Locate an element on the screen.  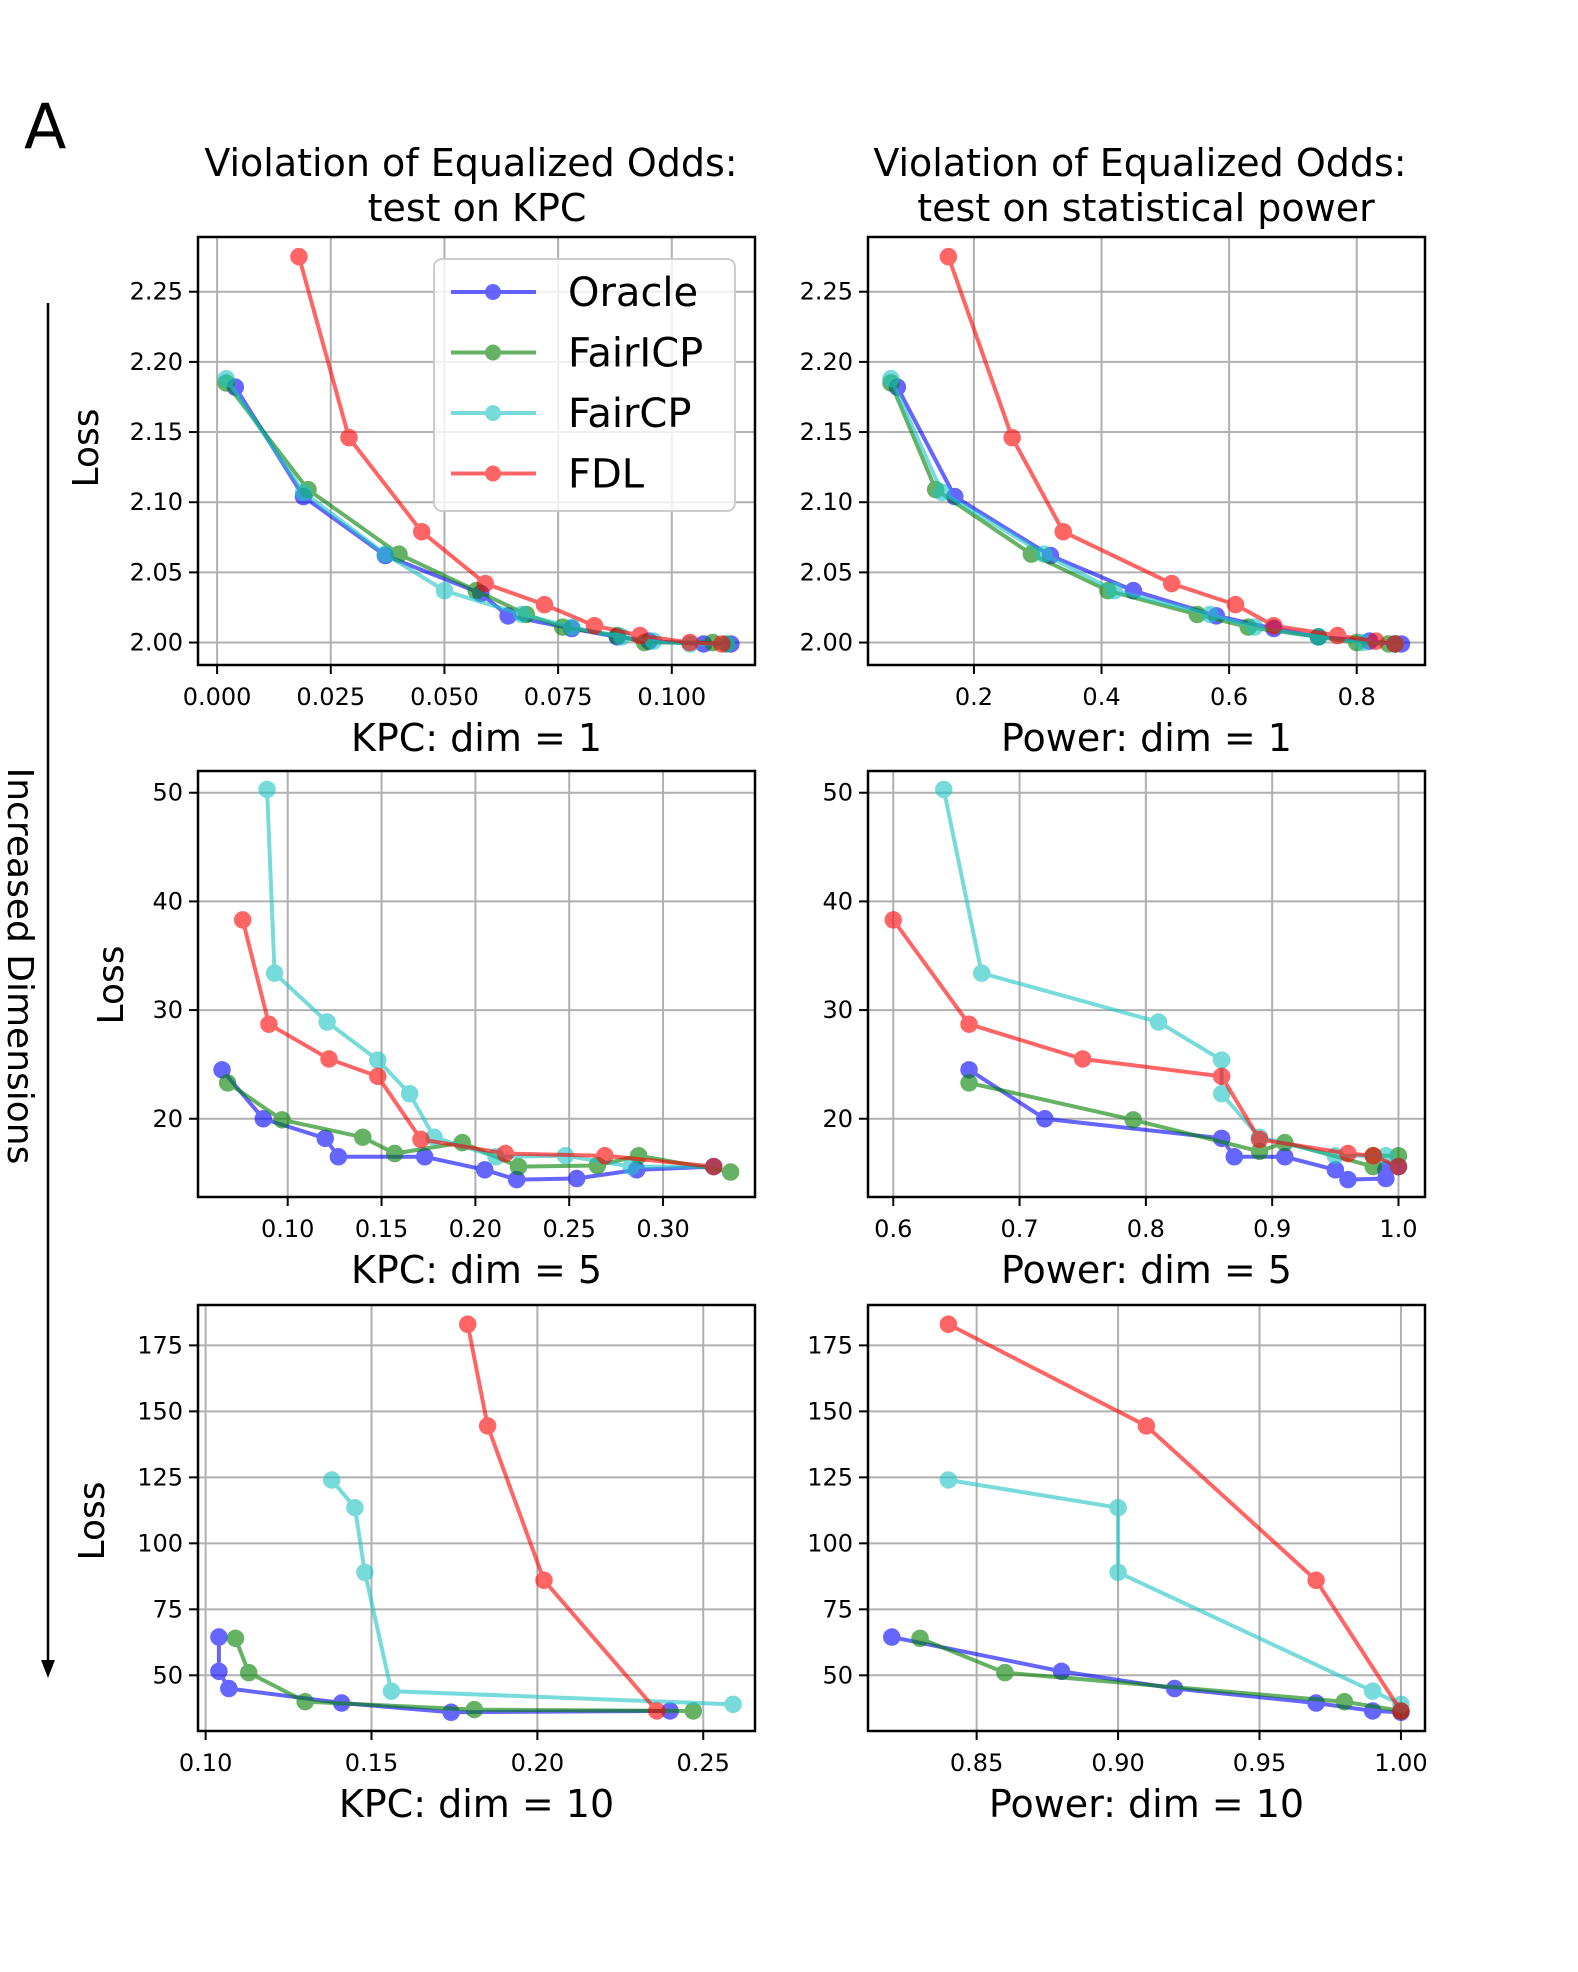
x-tick-label: 0.25 is located at coordinates (703, 1763).